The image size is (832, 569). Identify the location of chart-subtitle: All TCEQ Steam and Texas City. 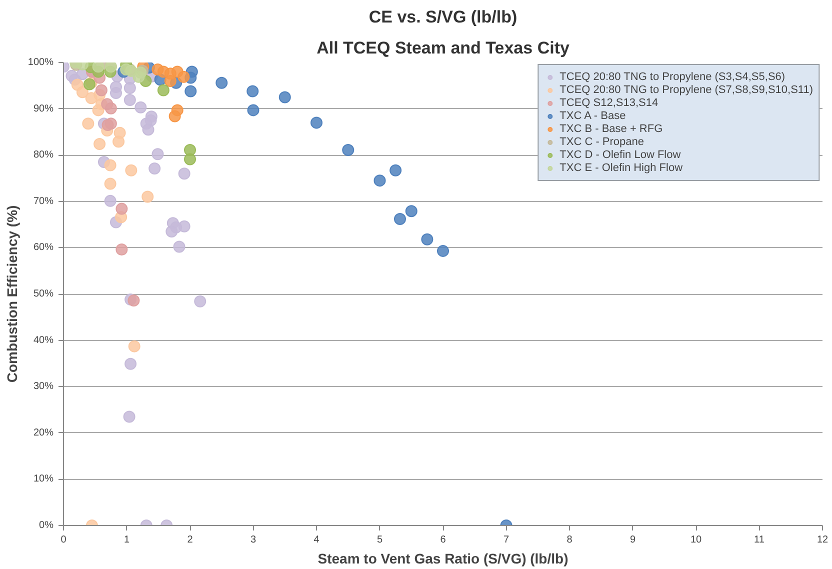
(443, 48).